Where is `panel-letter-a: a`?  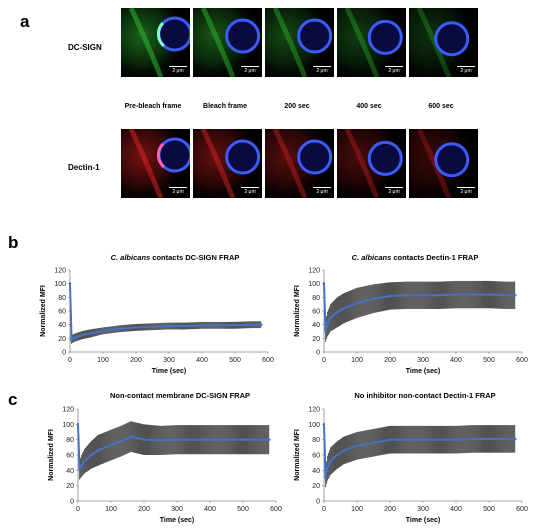
panel-letter-a: a is located at coordinates (25, 21).